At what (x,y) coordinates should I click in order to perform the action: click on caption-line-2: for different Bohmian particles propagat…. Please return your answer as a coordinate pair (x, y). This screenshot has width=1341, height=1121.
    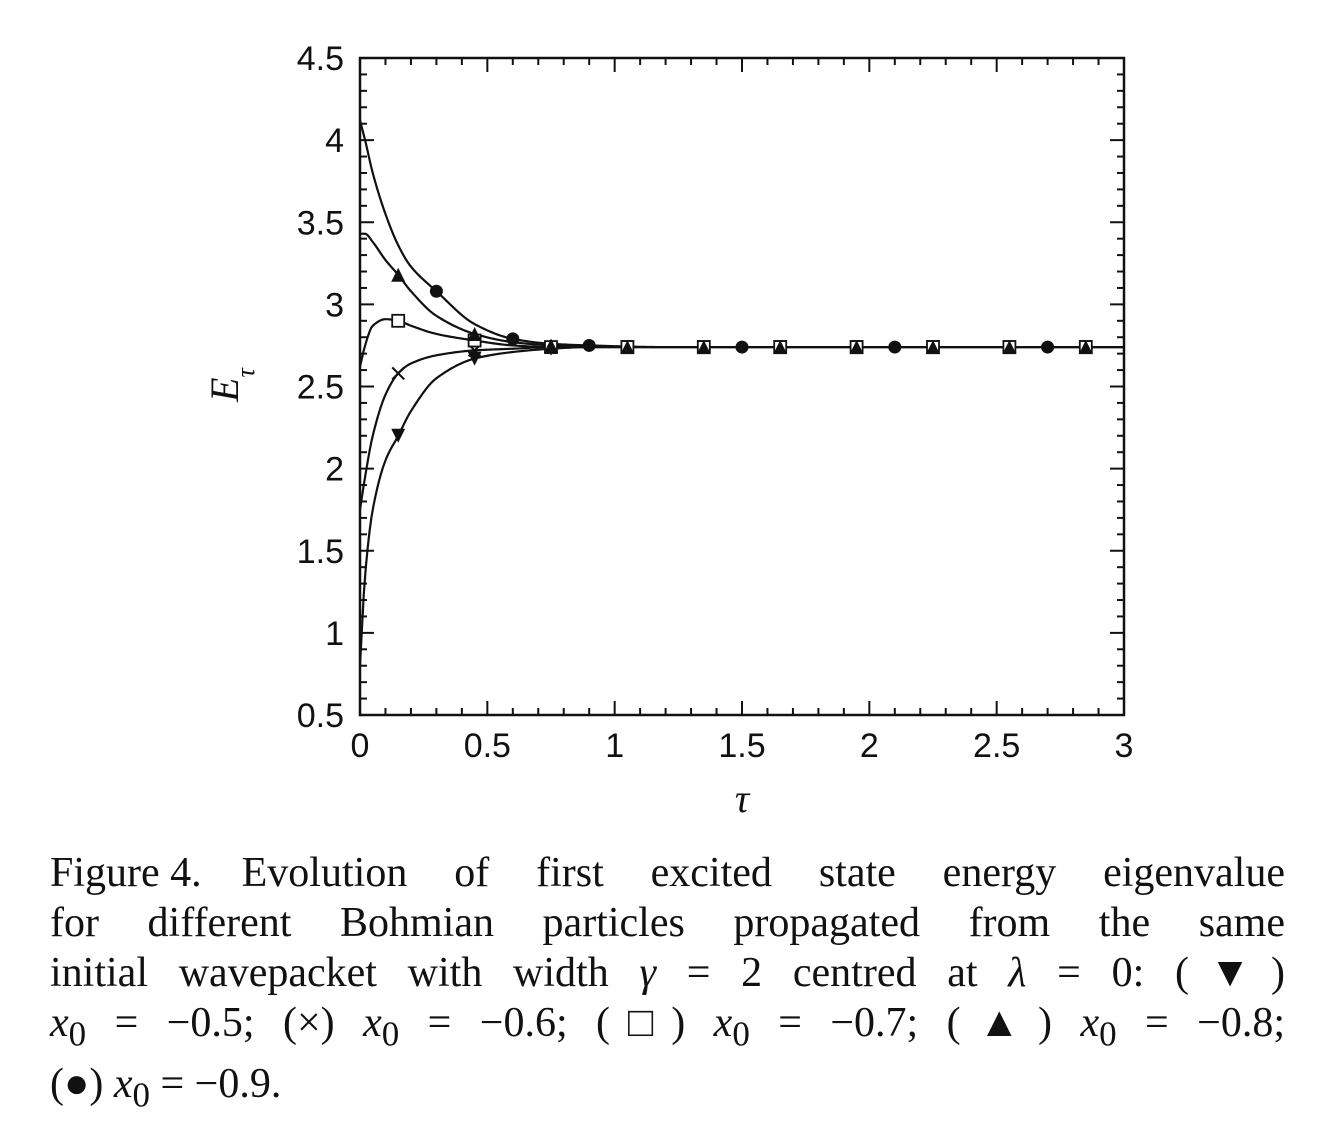
    Looking at the image, I should click on (667, 923).